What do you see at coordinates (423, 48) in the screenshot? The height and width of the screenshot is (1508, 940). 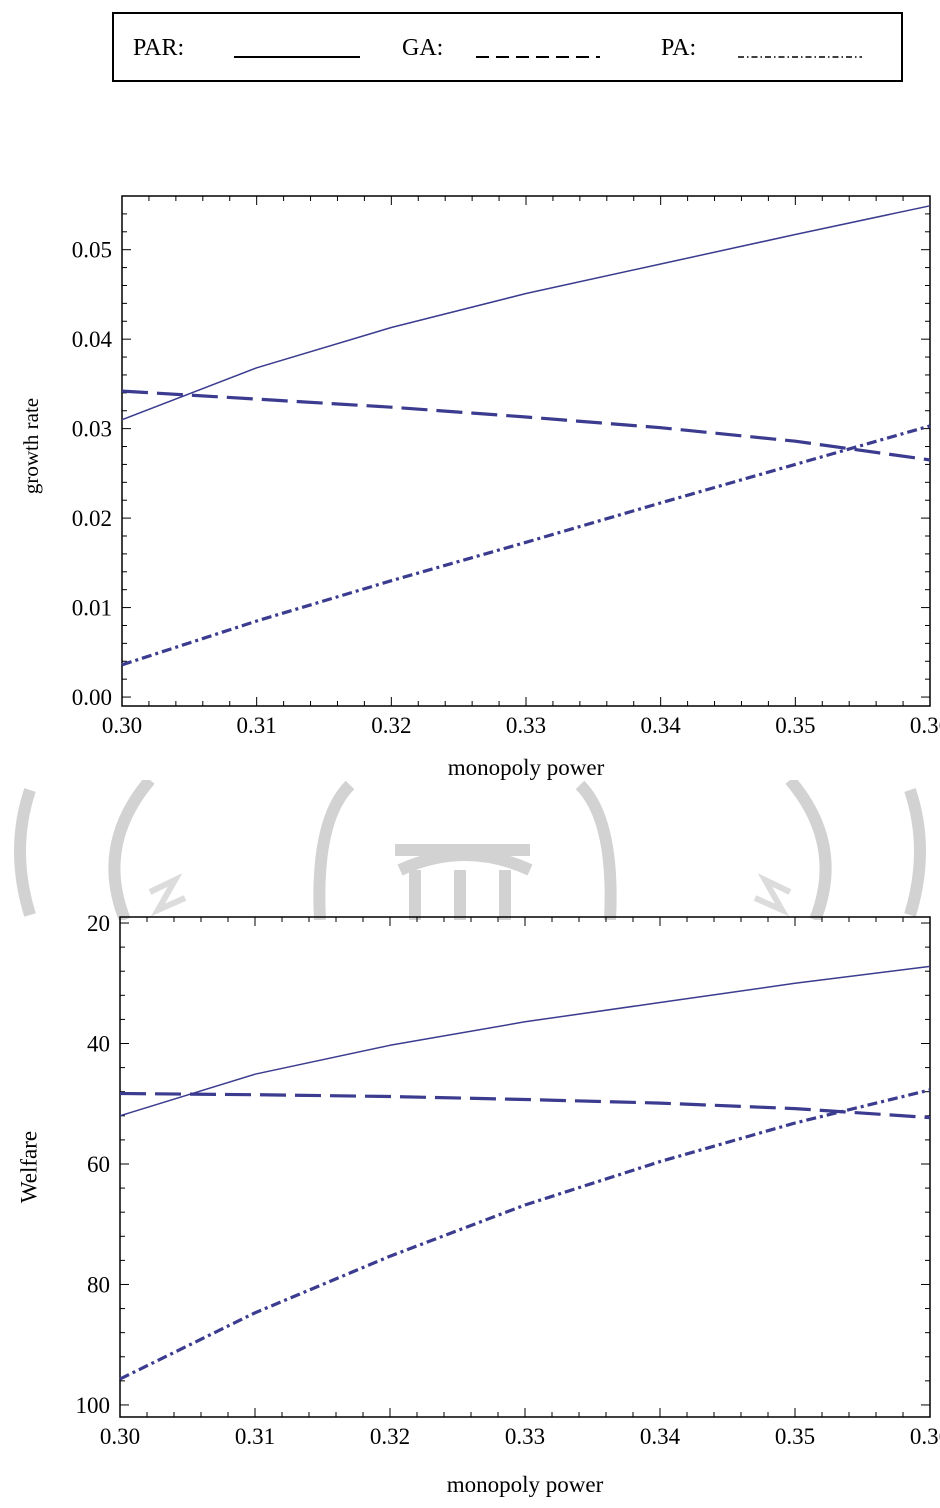 I see `legend-label-ga: GA:` at bounding box center [423, 48].